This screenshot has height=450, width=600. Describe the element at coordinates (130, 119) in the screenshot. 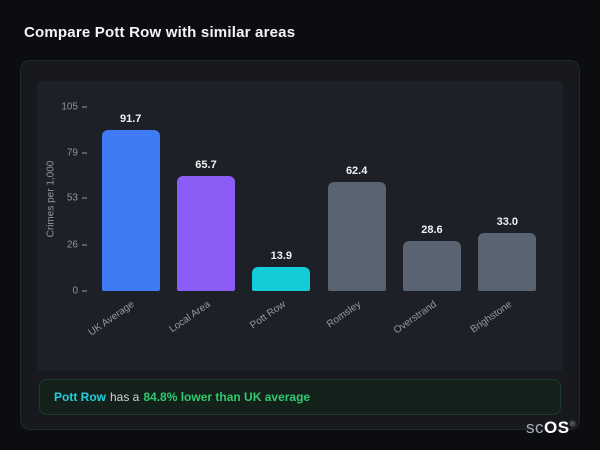

I see `bar-value-label: 91.7` at that location.